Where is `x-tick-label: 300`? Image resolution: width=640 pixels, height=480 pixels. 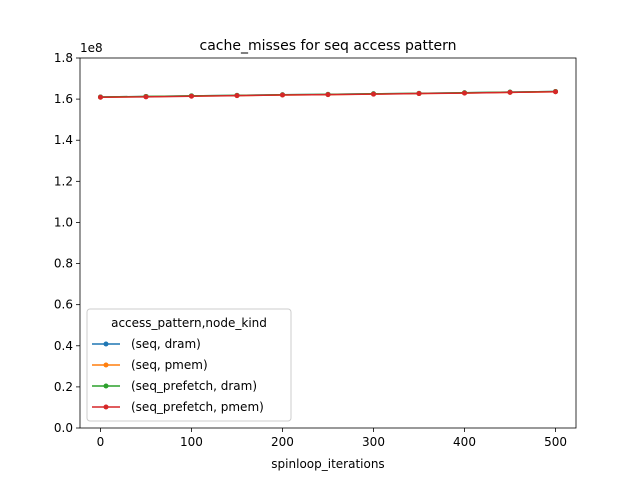
x-tick-label: 300 is located at coordinates (373, 442).